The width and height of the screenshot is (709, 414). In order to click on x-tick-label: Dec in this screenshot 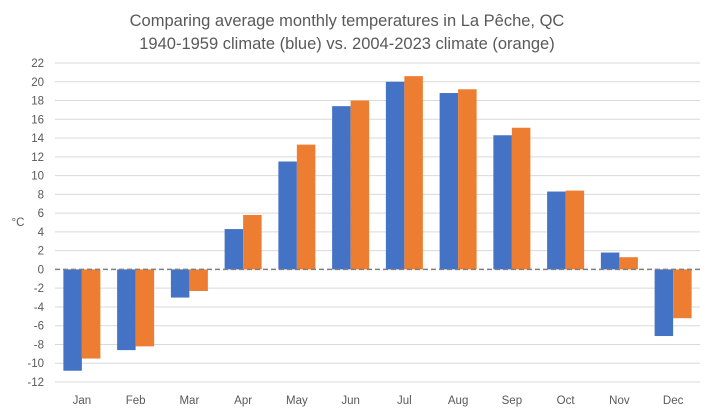, I will do `click(673, 401)`.